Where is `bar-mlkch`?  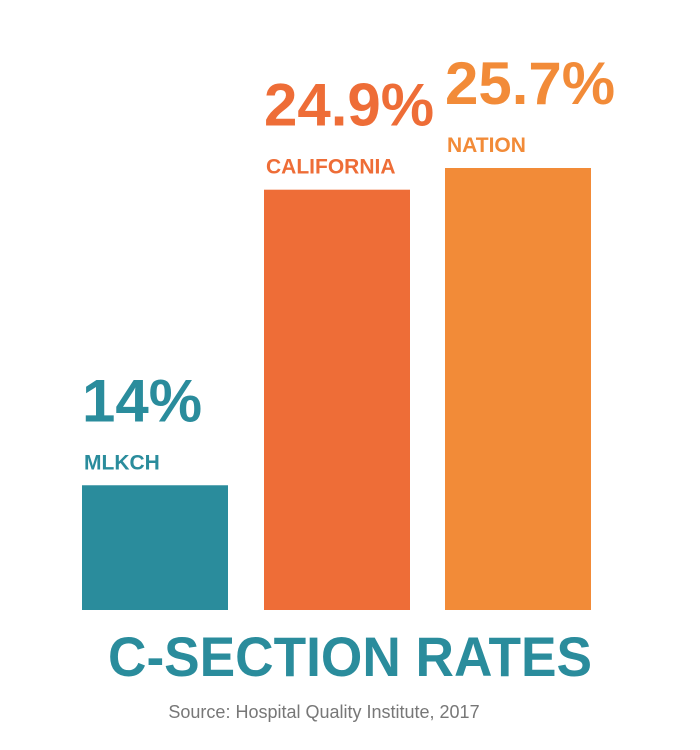 bar-mlkch is located at coordinates (155, 547).